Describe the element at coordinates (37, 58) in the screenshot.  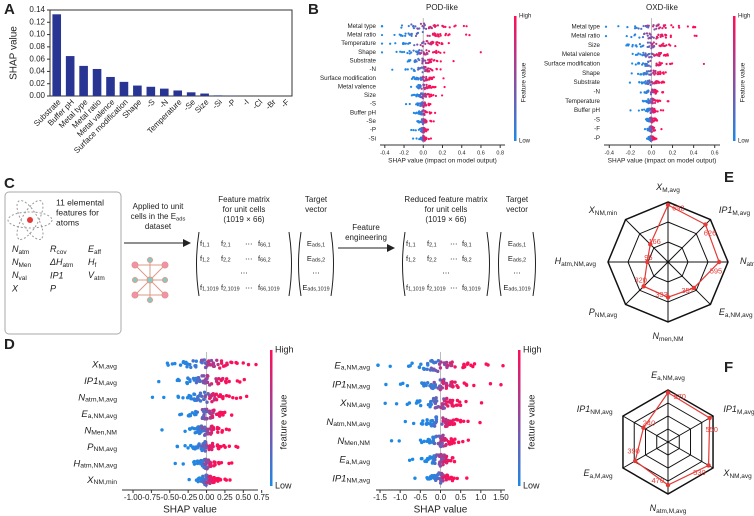
I see `y-tick-label: 0.06` at that location.